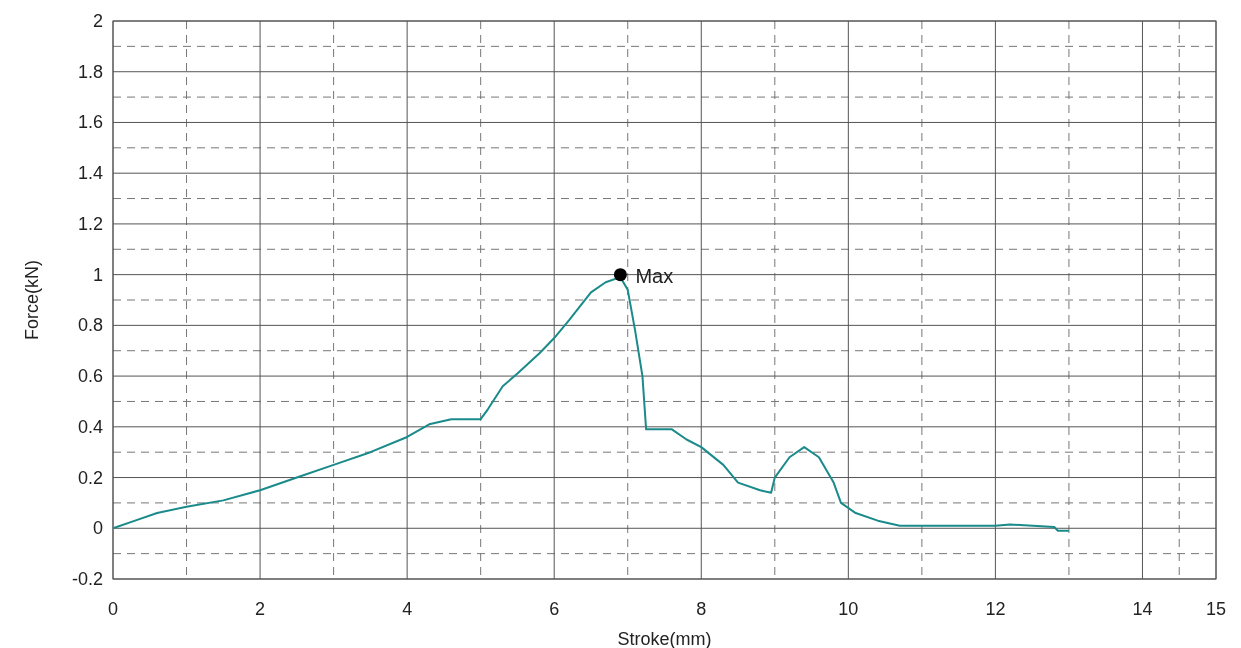 Image resolution: width=1241 pixels, height=648 pixels. I want to click on y-tick-label: 1.4, so click(90, 173).